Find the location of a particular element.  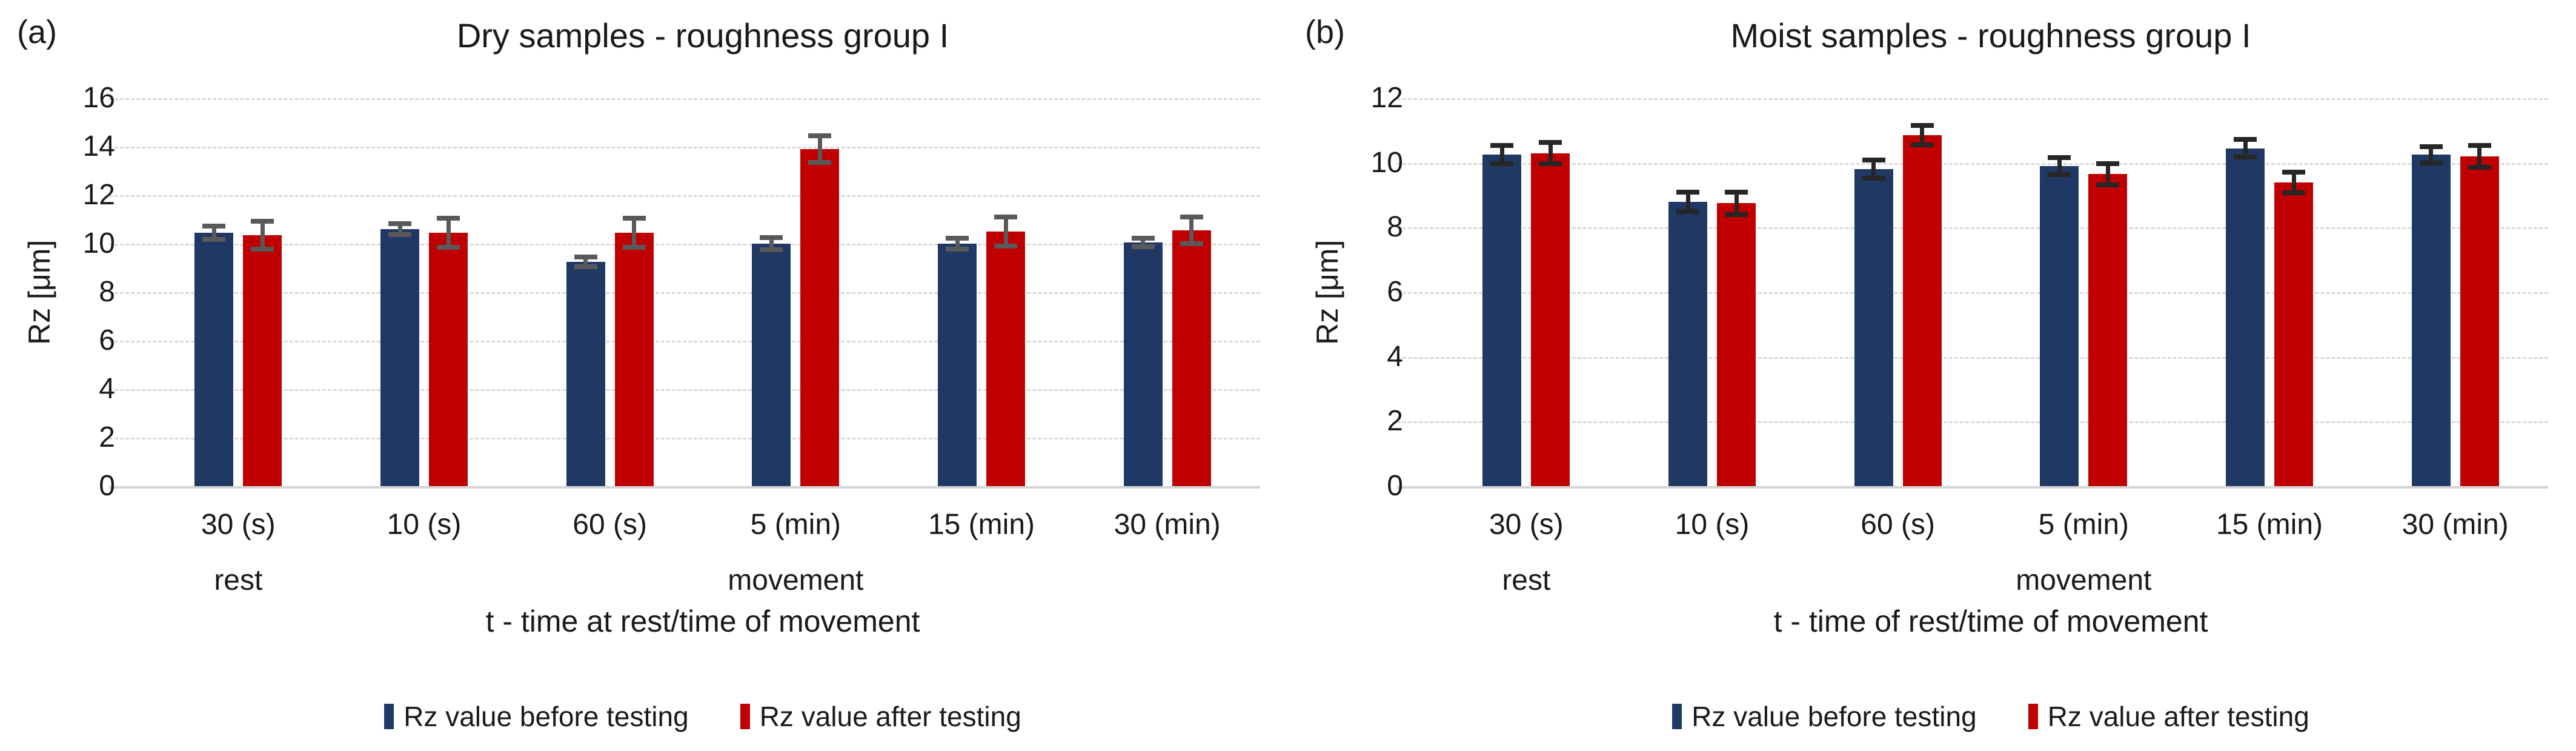

y-tick-label: 14 is located at coordinates (98, 146).